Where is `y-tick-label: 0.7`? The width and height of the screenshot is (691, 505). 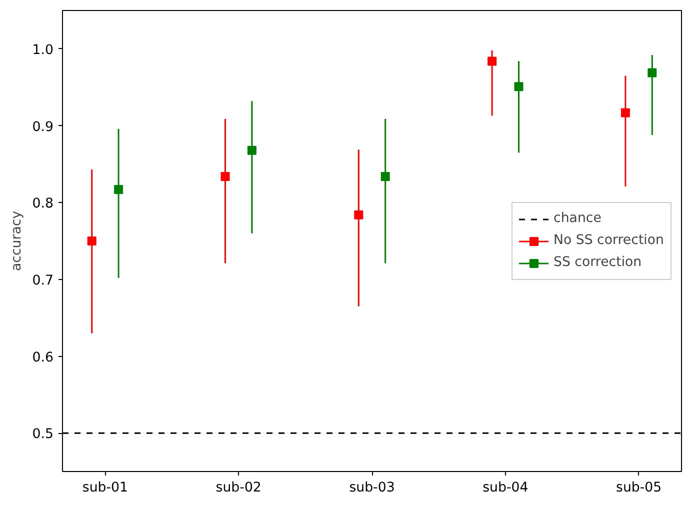 y-tick-label: 0.7 is located at coordinates (43, 280).